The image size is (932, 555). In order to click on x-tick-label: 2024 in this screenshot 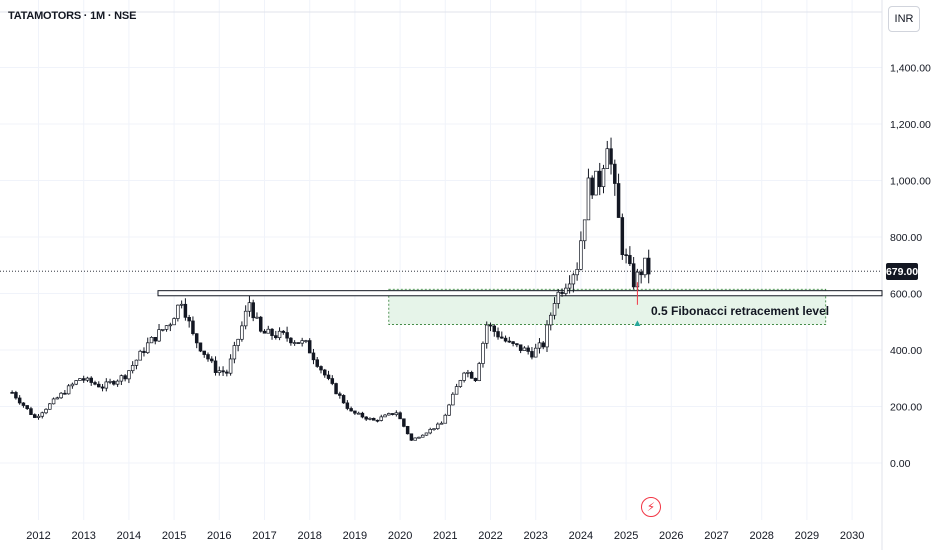, I will do `click(581, 536)`.